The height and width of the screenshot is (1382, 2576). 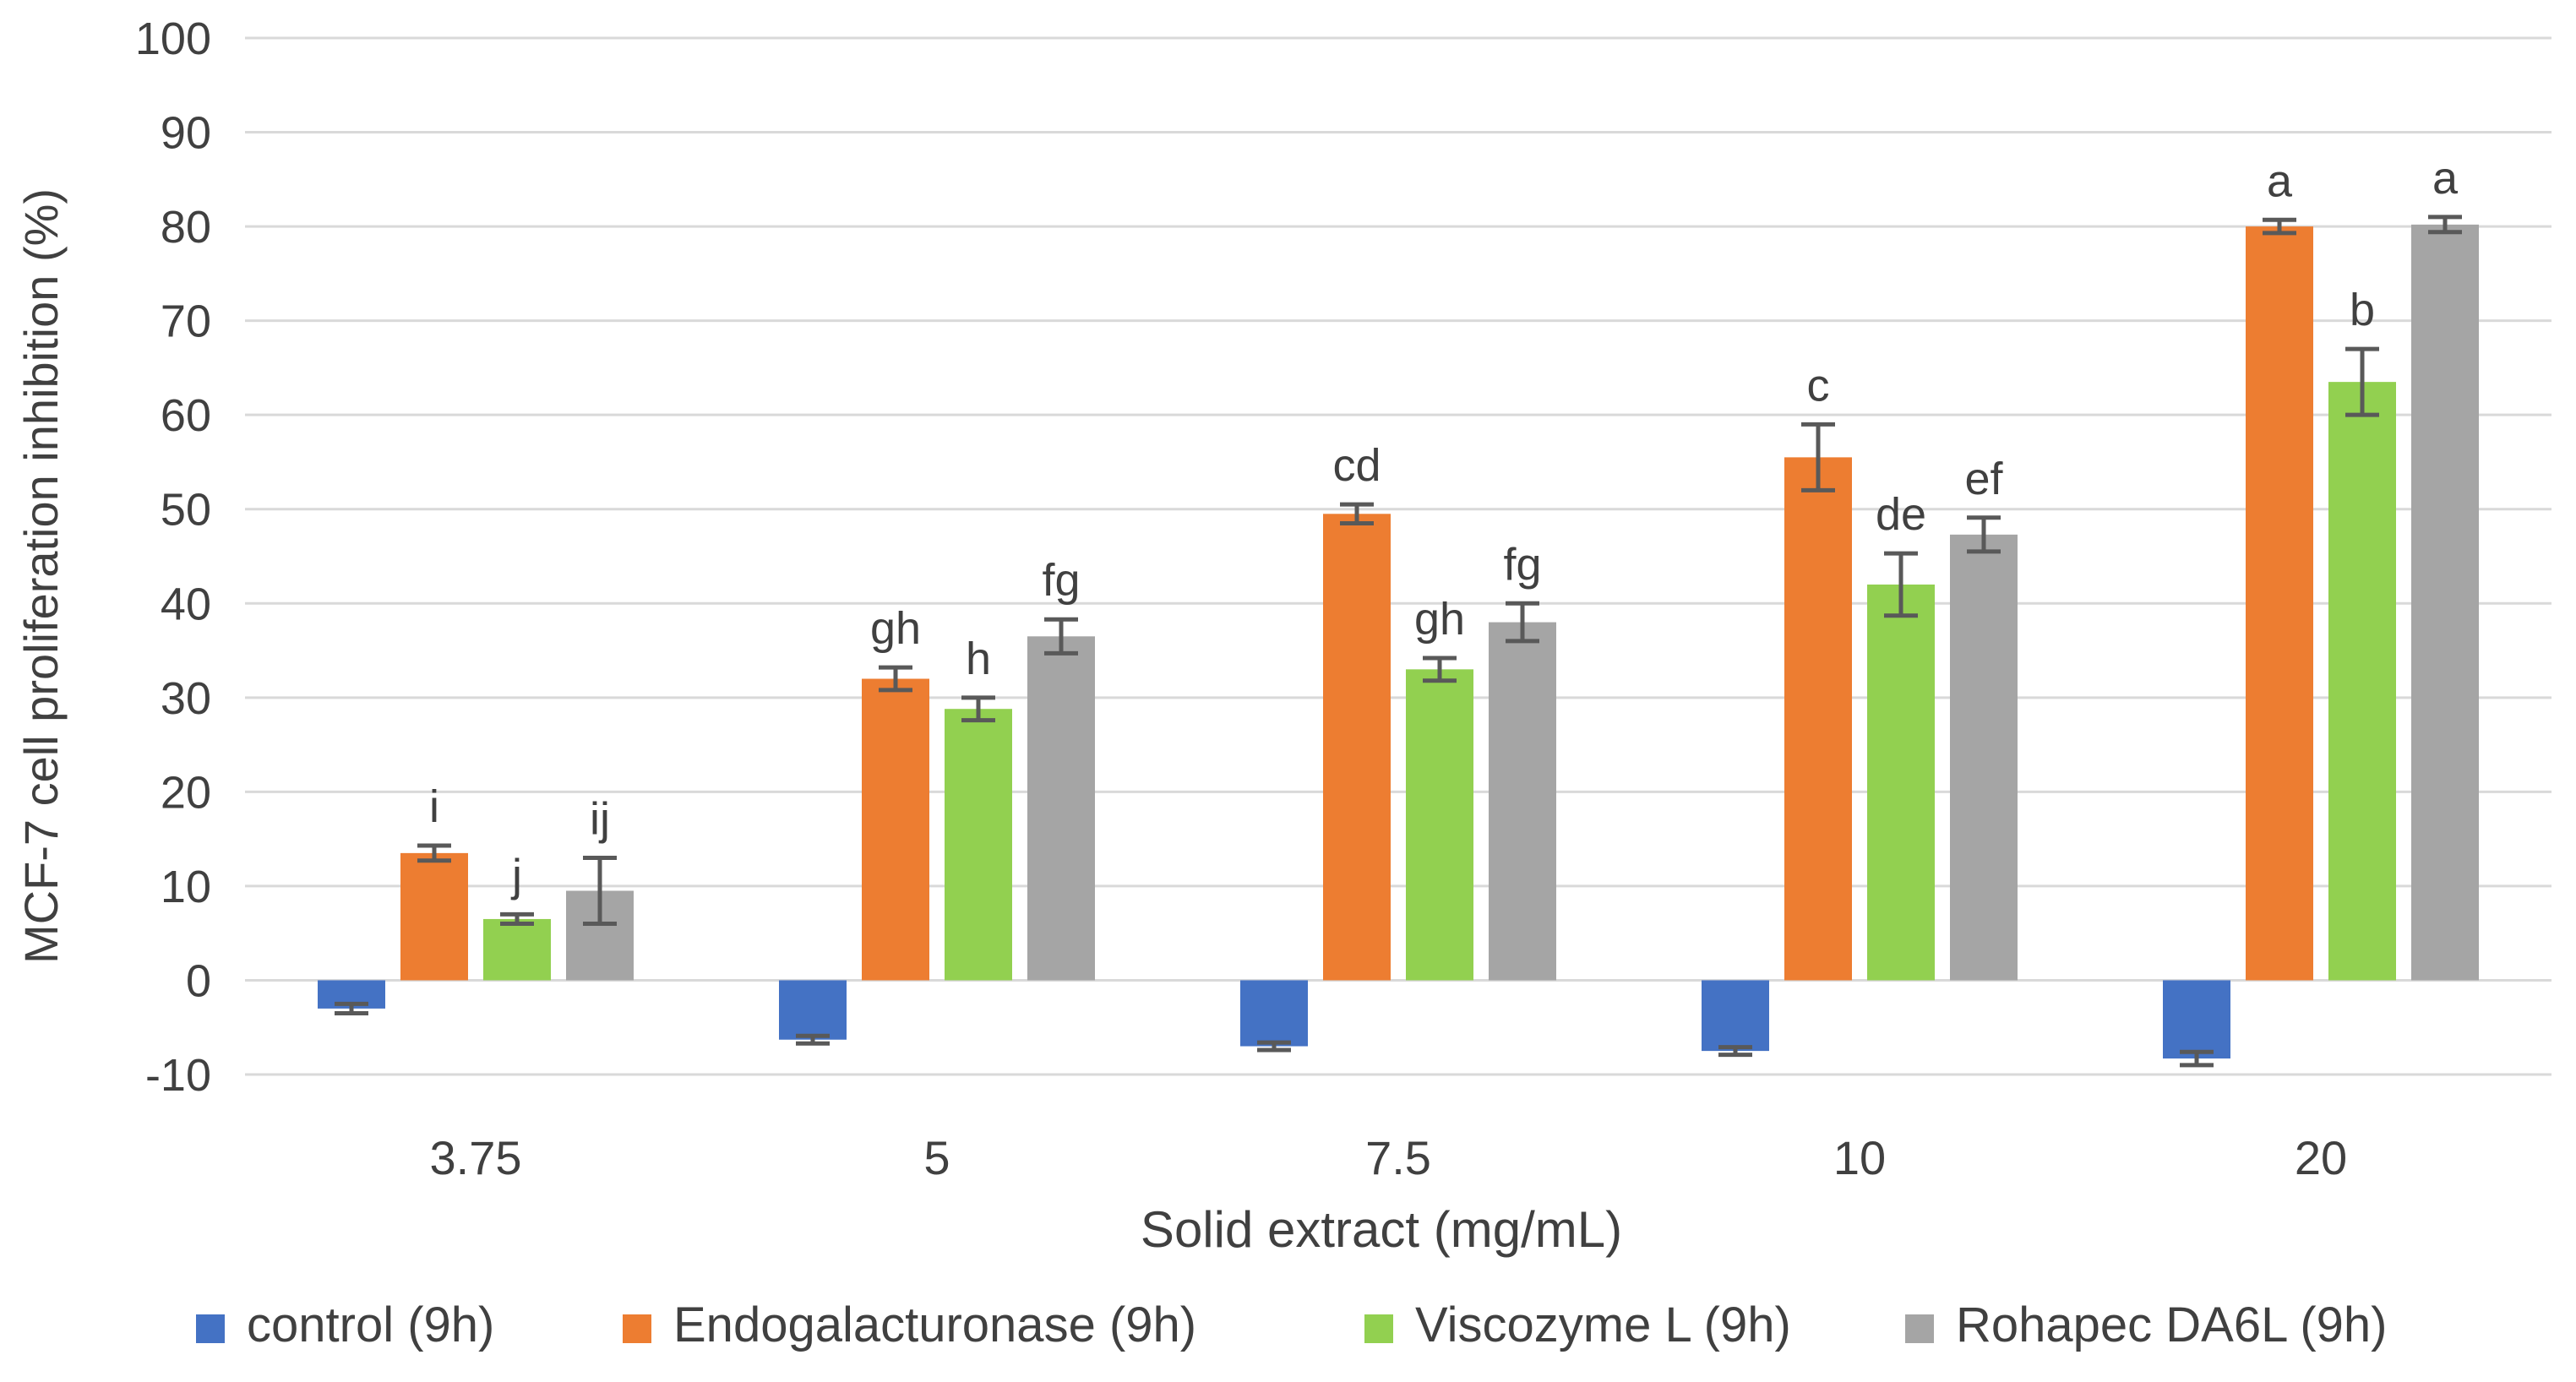 What do you see at coordinates (476, 1157) in the screenshot?
I see `x-tick-label: 3.75` at bounding box center [476, 1157].